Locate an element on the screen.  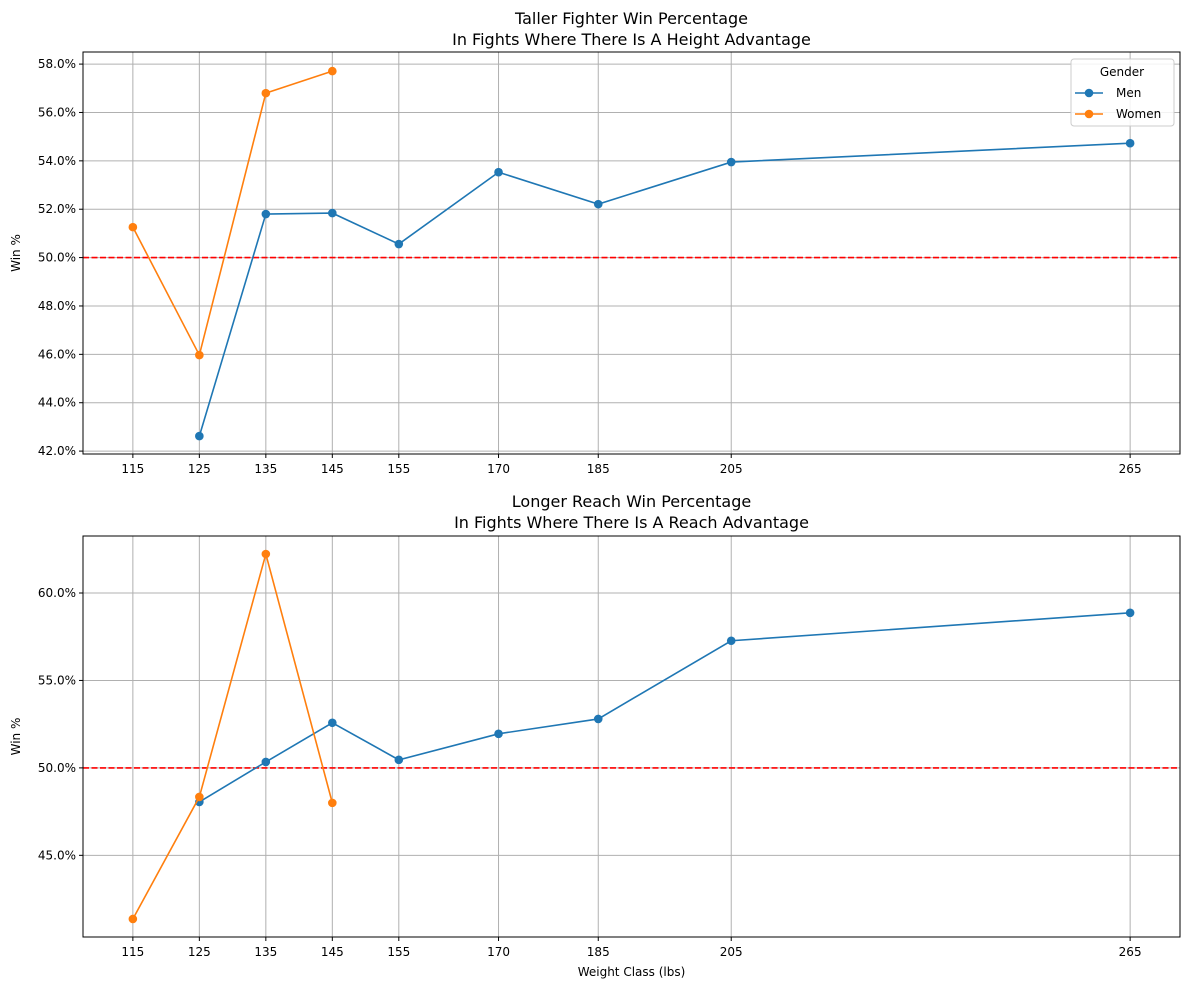
legend-title: Gender is located at coordinates (1122, 72).